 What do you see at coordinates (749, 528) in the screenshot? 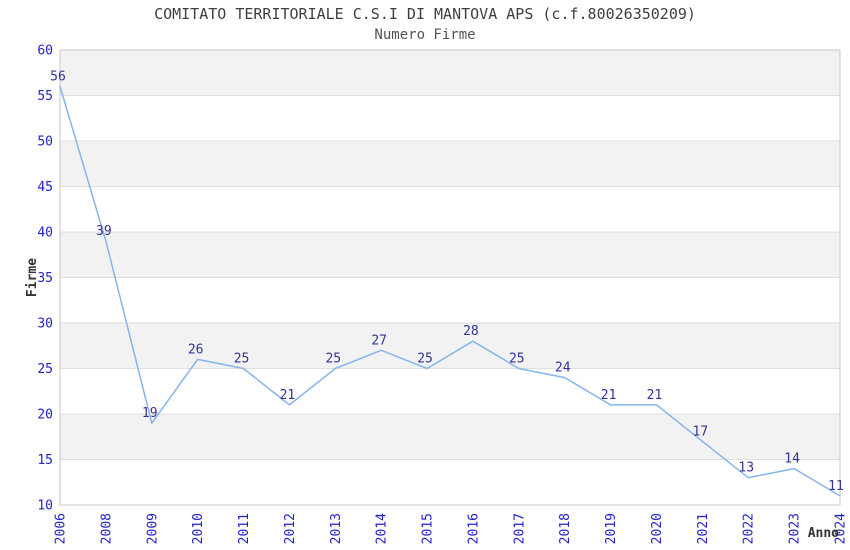
I see `x-tick-label: 2022` at bounding box center [749, 528].